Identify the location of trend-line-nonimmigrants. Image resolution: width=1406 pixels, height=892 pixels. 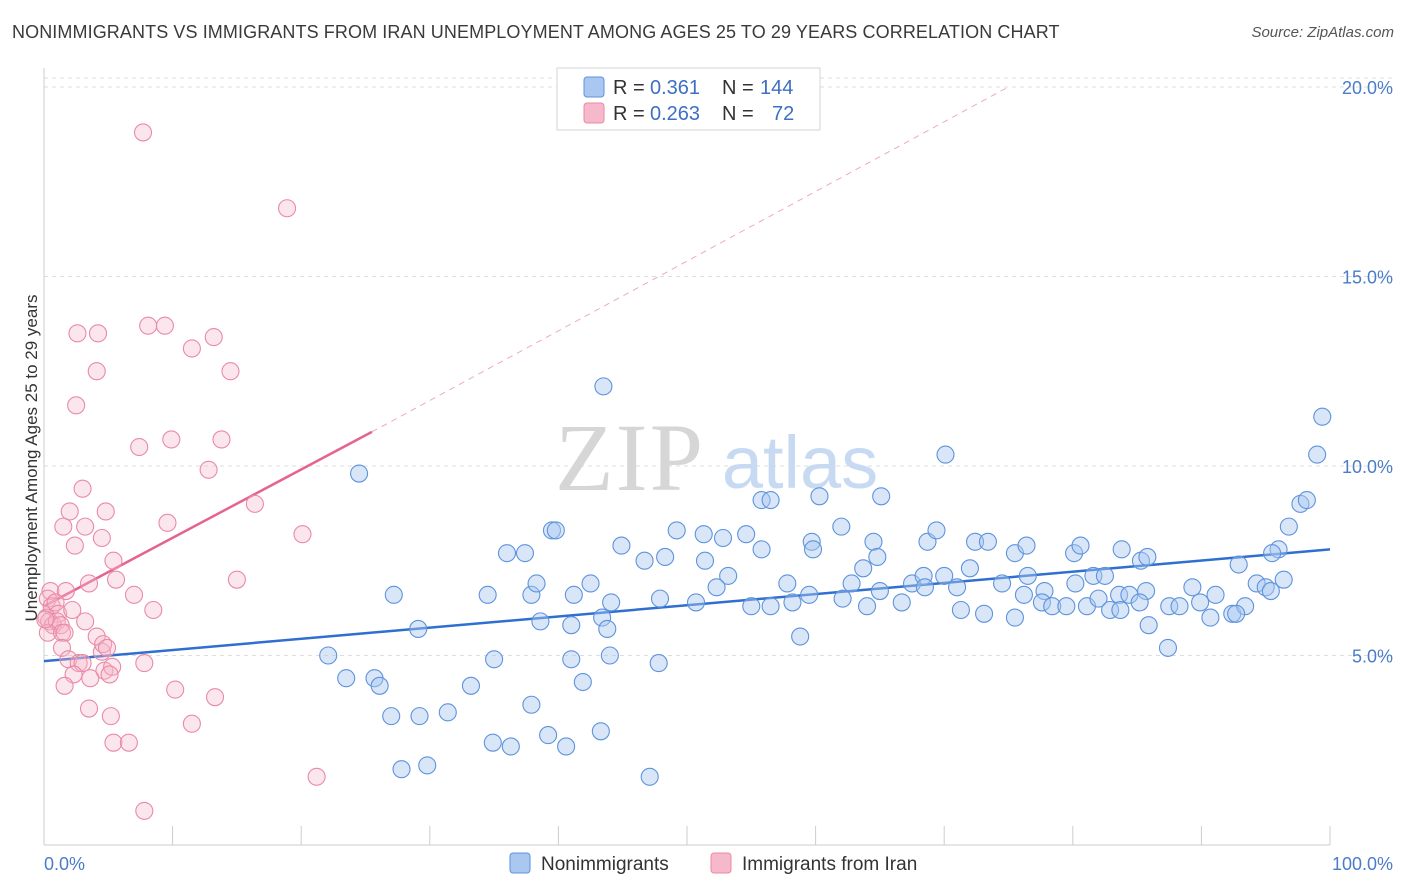
(687, 605).